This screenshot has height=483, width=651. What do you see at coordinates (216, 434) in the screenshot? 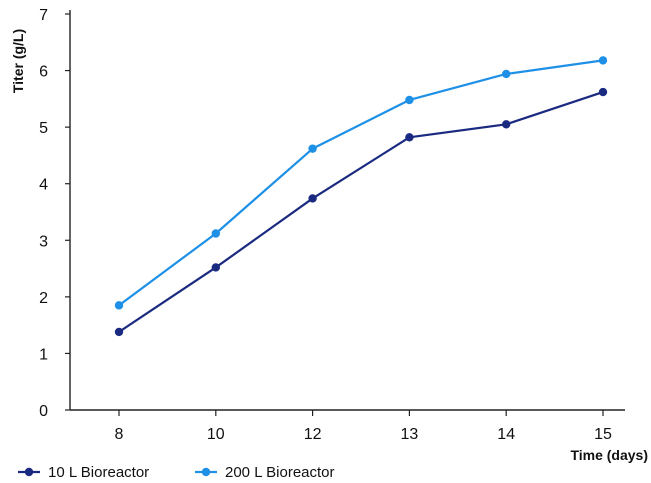
I see `x-tick-label: 10` at bounding box center [216, 434].